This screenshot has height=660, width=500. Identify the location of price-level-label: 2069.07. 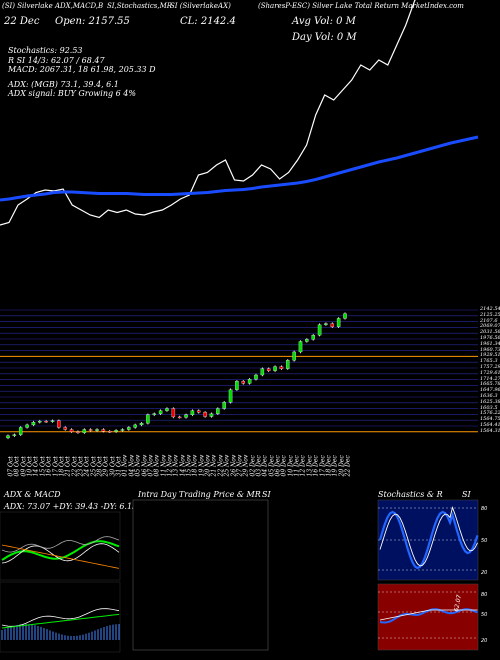
(490, 326).